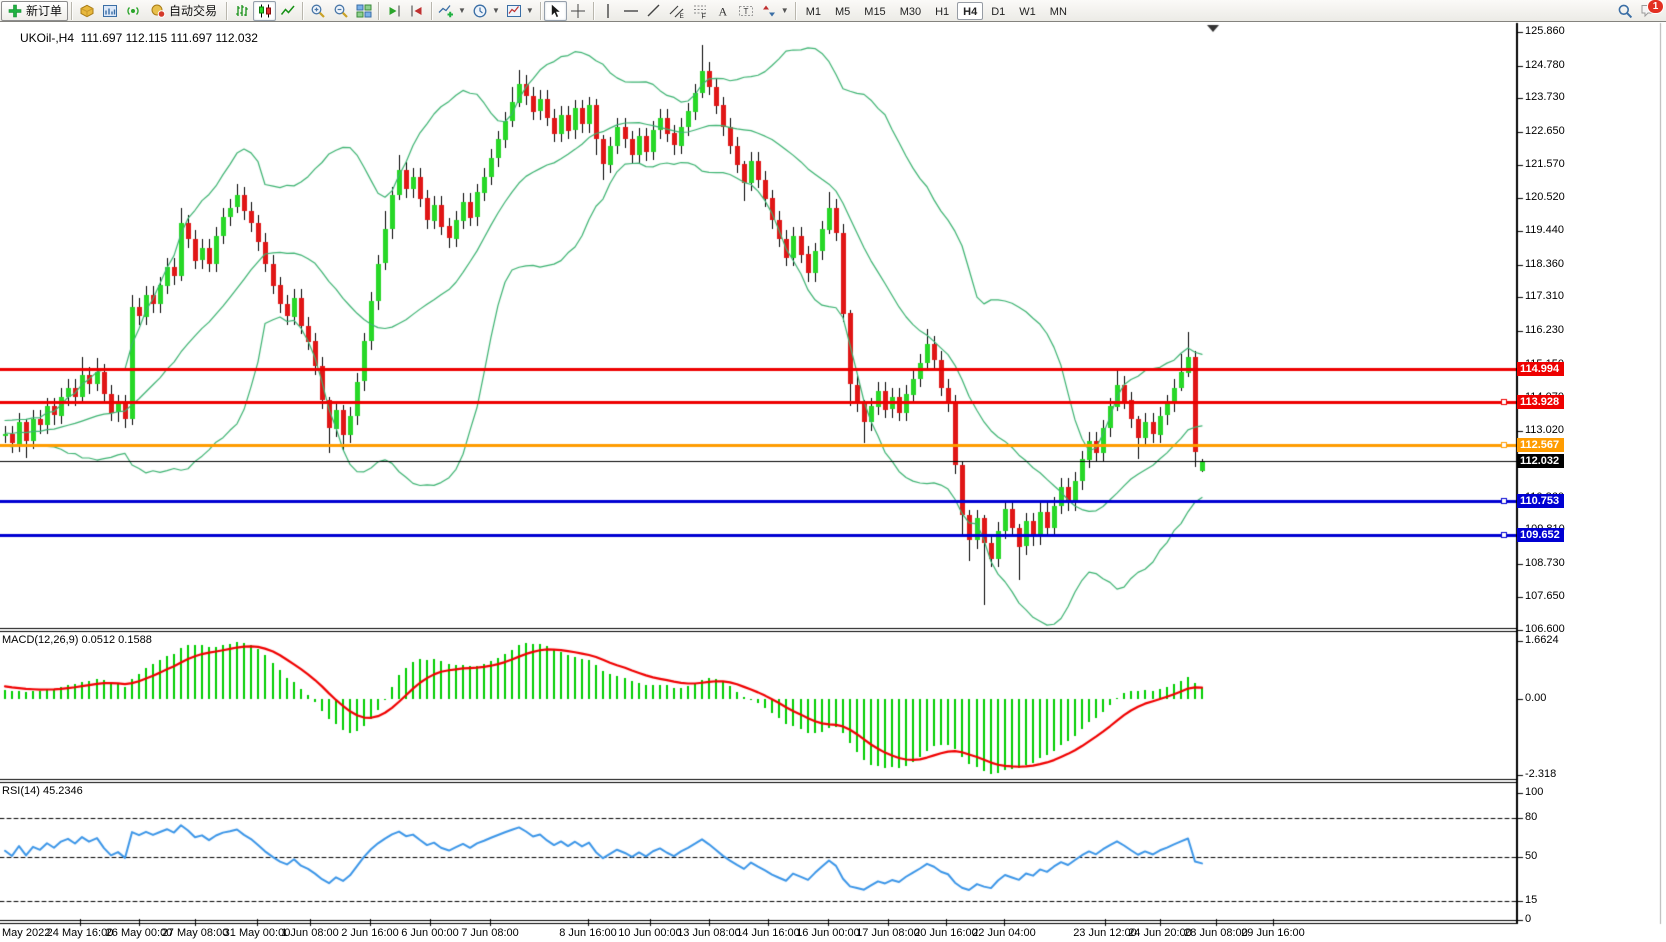 The width and height of the screenshot is (1666, 942). I want to click on timeframe-d1: D1, so click(998, 11).